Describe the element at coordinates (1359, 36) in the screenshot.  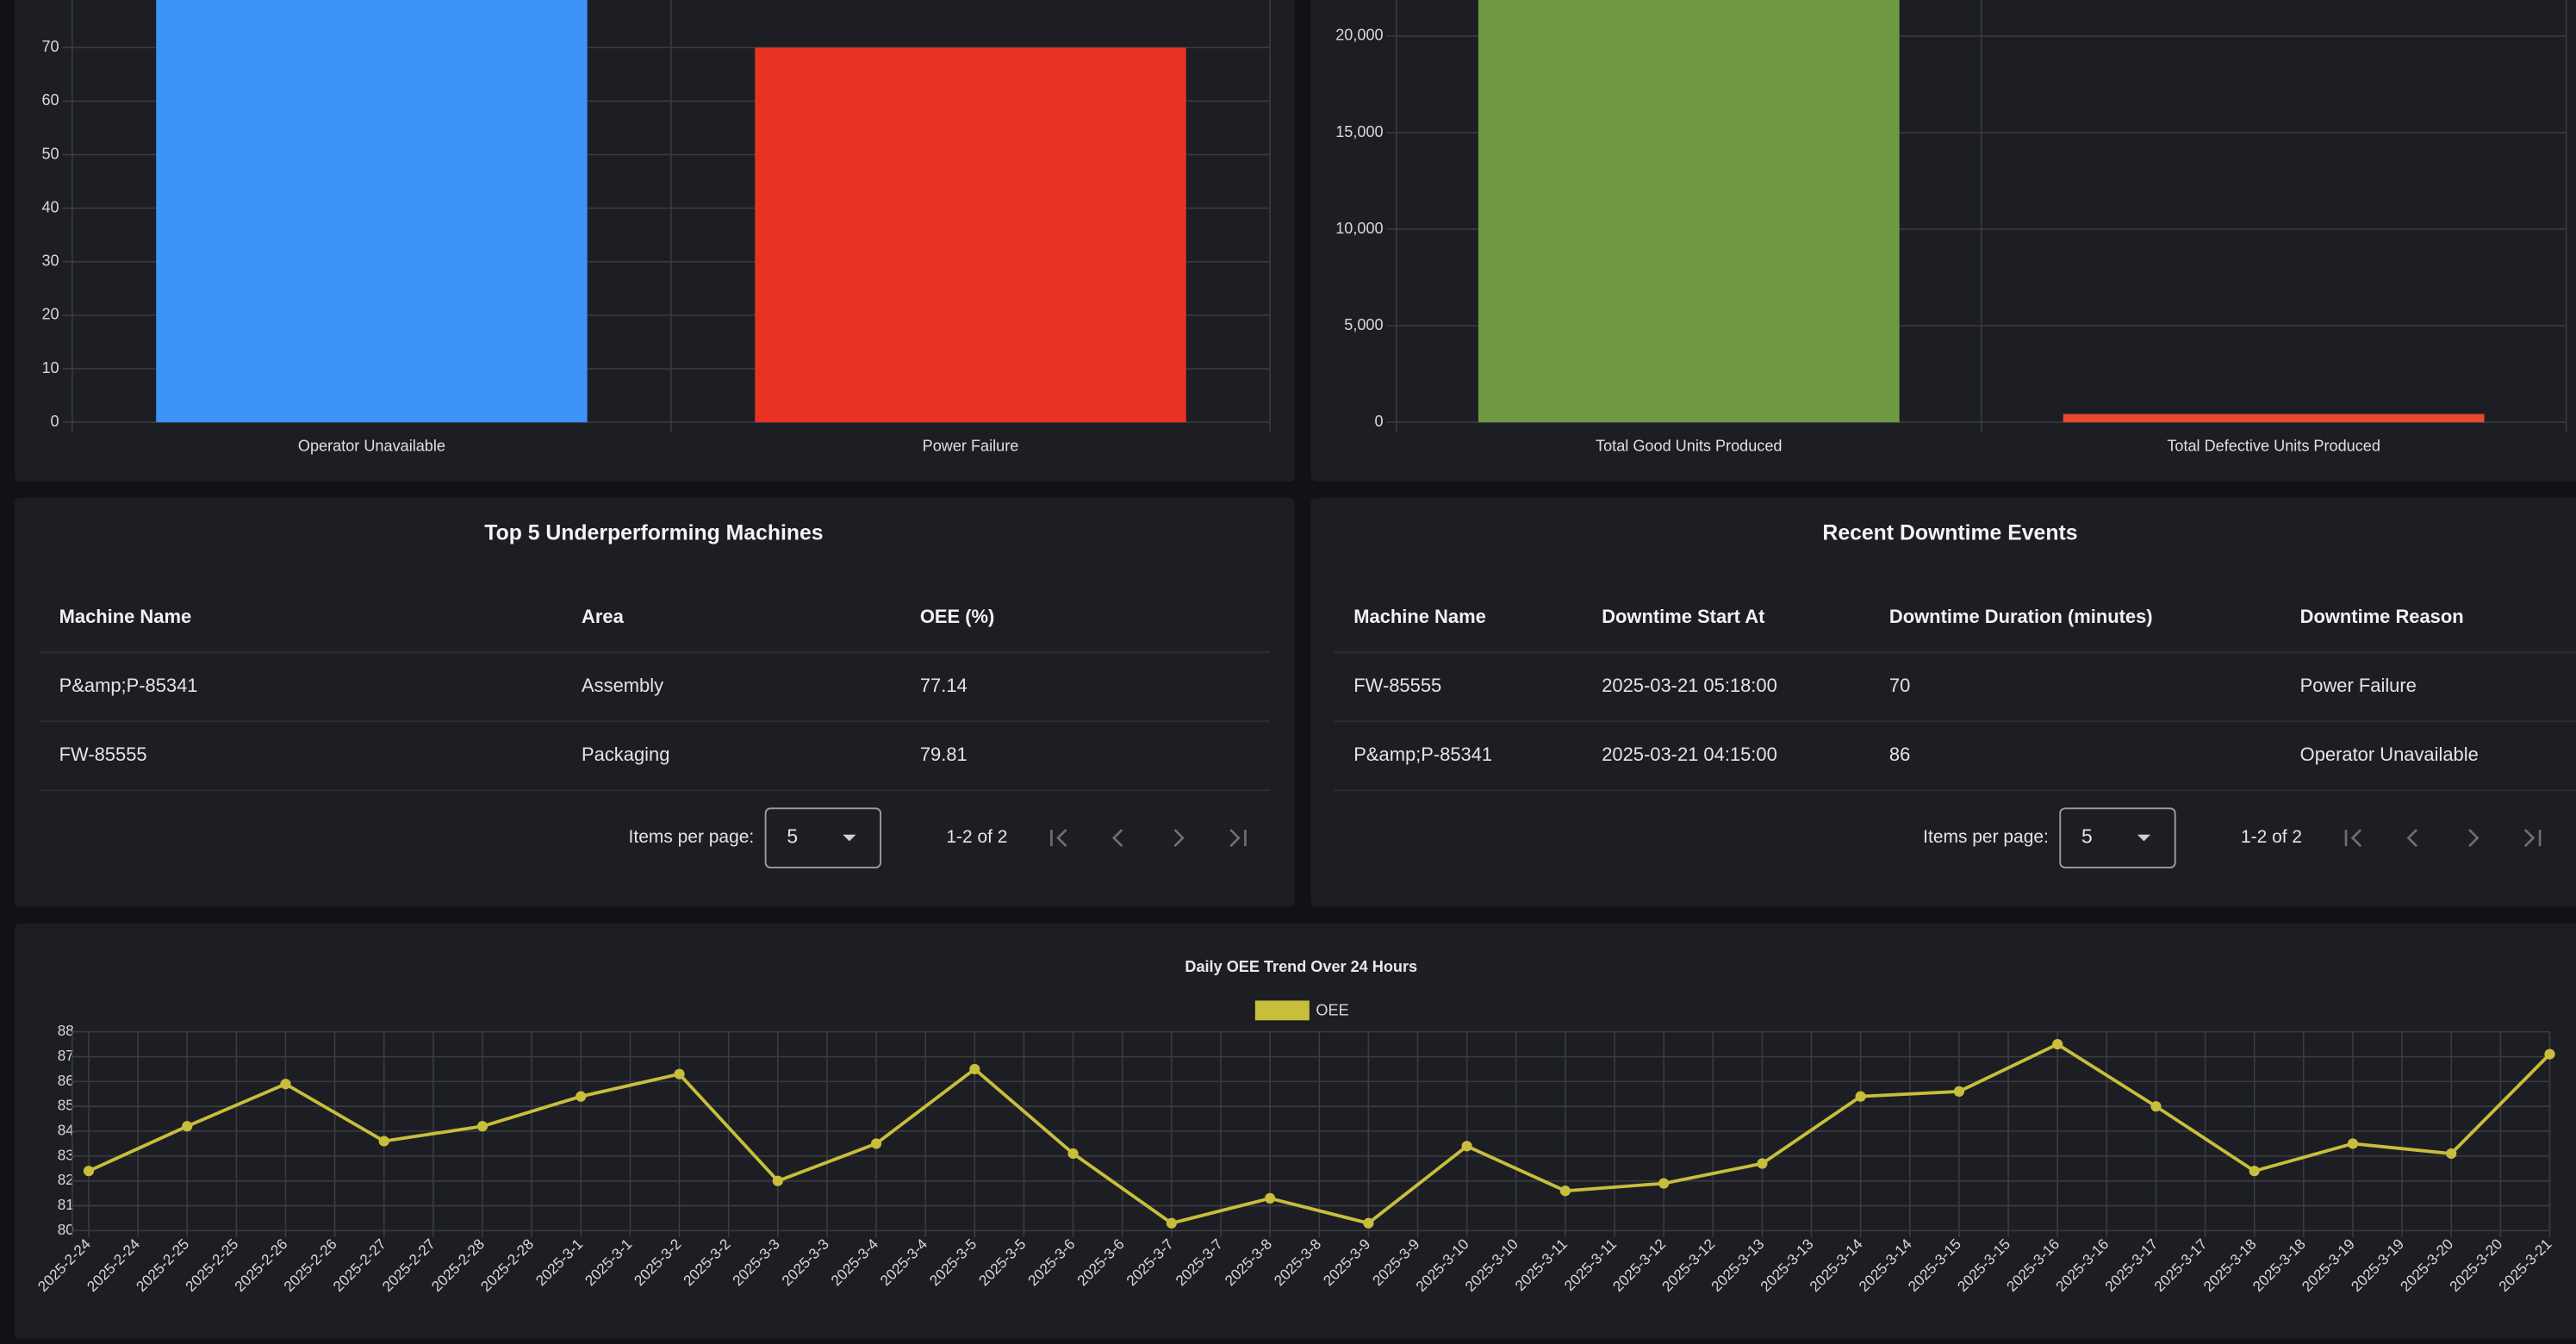
I see `y-tick-label: 20,000` at that location.